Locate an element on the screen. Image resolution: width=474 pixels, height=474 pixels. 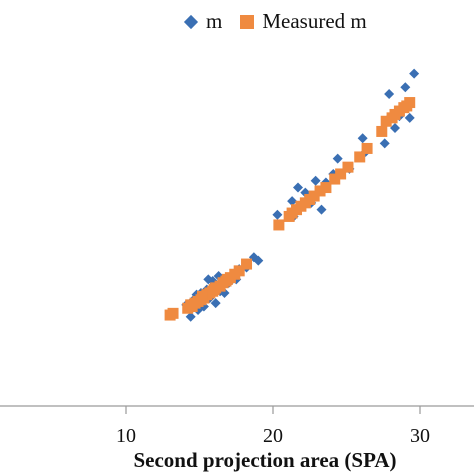
chart-legend: m Measured m is located at coordinates (284, 21).